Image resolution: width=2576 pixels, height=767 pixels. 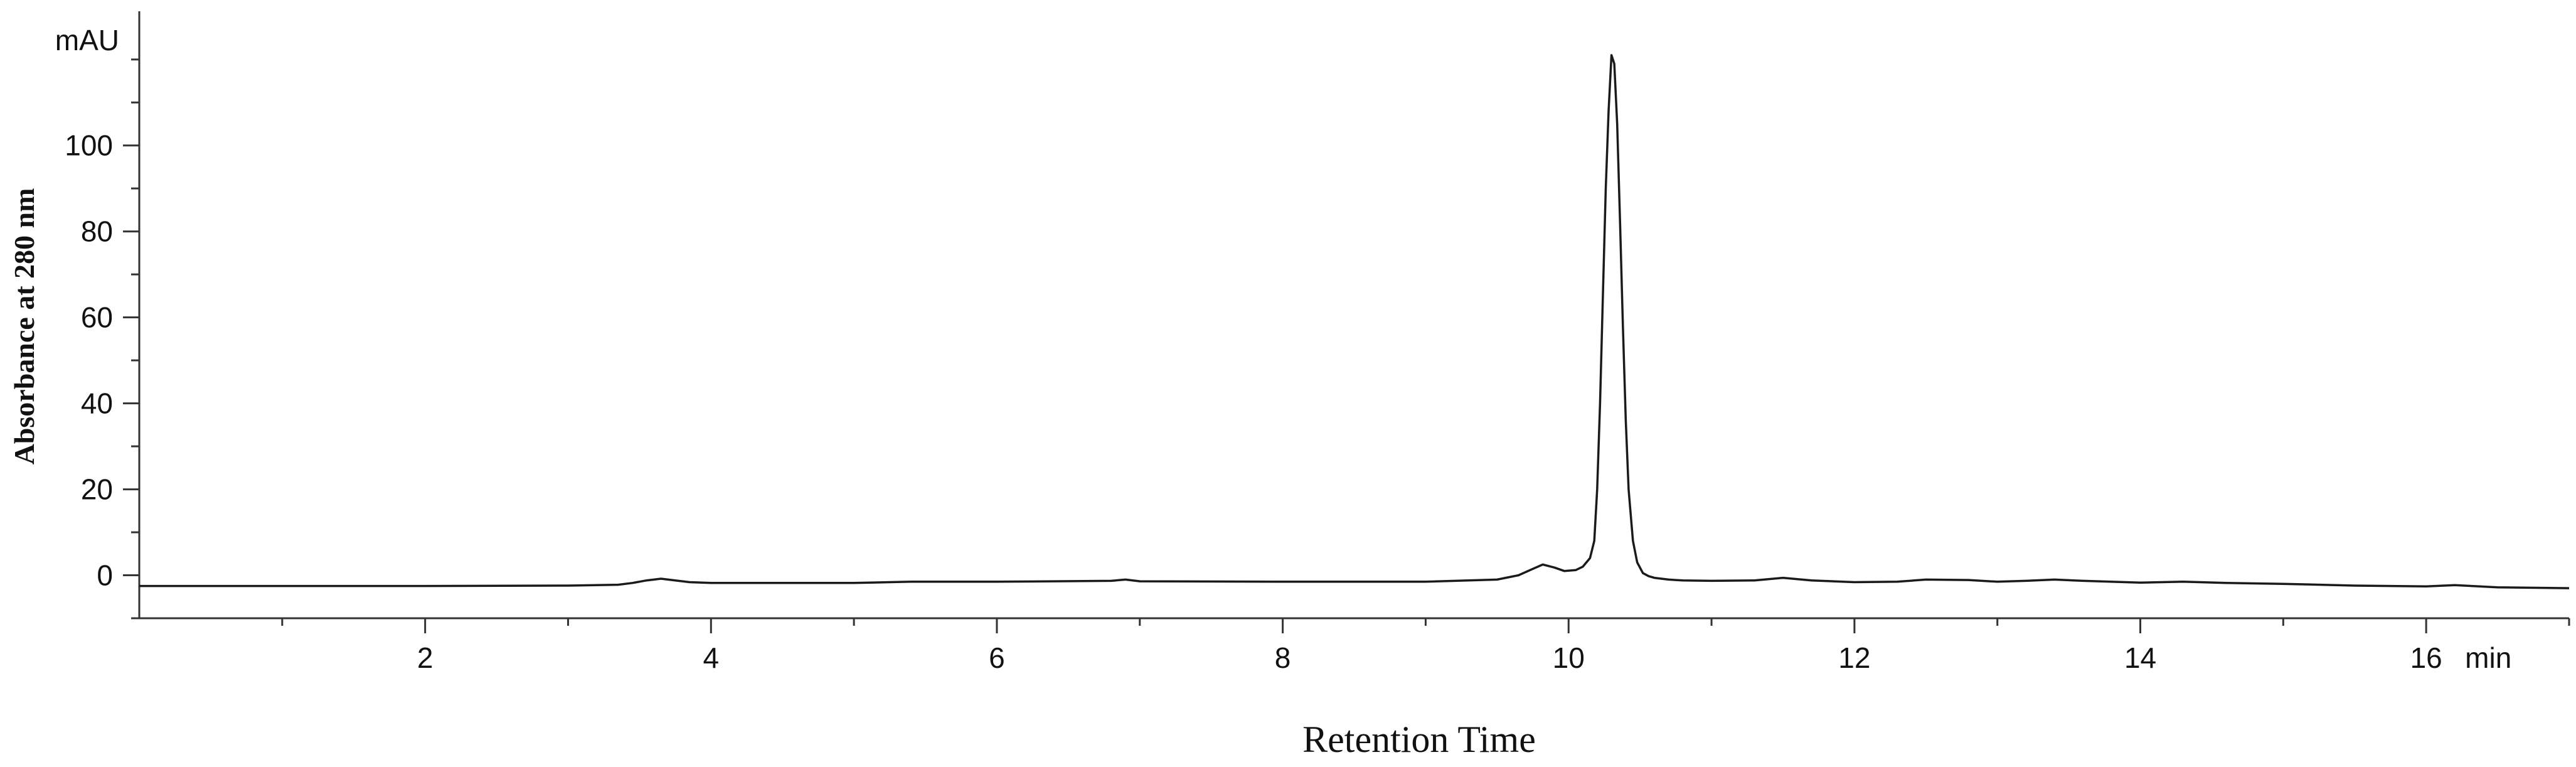 What do you see at coordinates (97, 231) in the screenshot?
I see `y-tick-label: 80` at bounding box center [97, 231].